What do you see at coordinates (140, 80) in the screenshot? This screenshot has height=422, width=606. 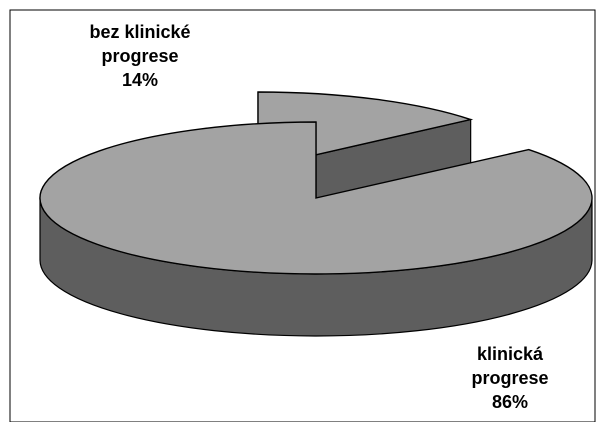 I see `slice-value-label: 14%` at bounding box center [140, 80].